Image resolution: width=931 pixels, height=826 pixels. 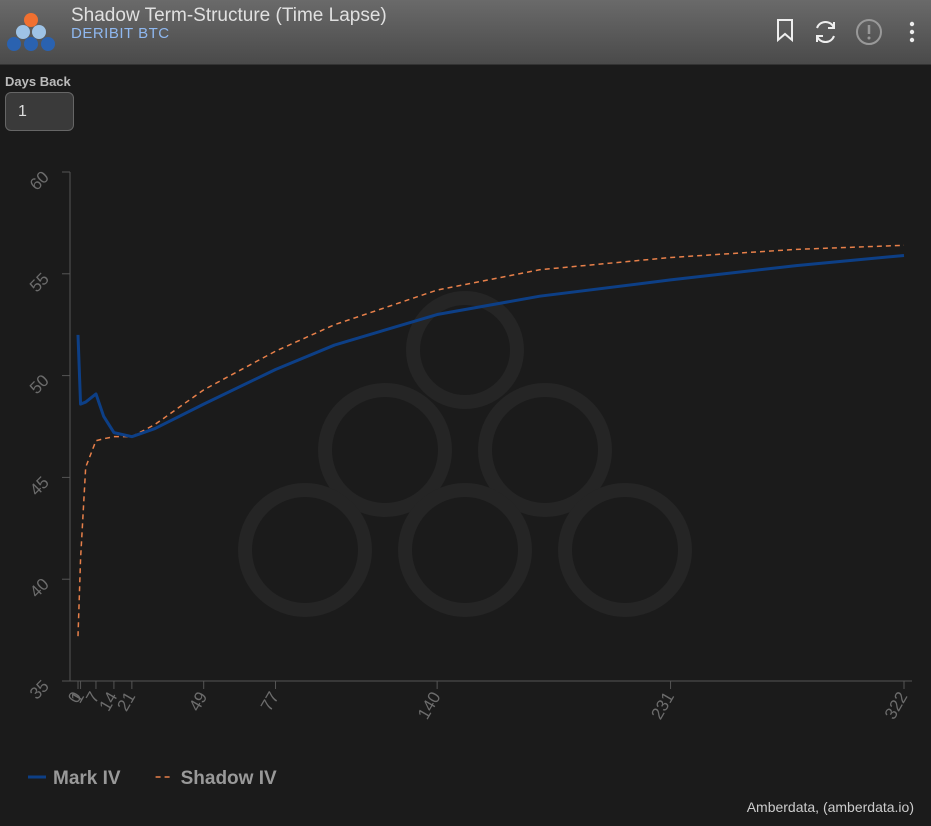 What do you see at coordinates (39, 282) in the screenshot?
I see `y-tick-label: 55` at bounding box center [39, 282].